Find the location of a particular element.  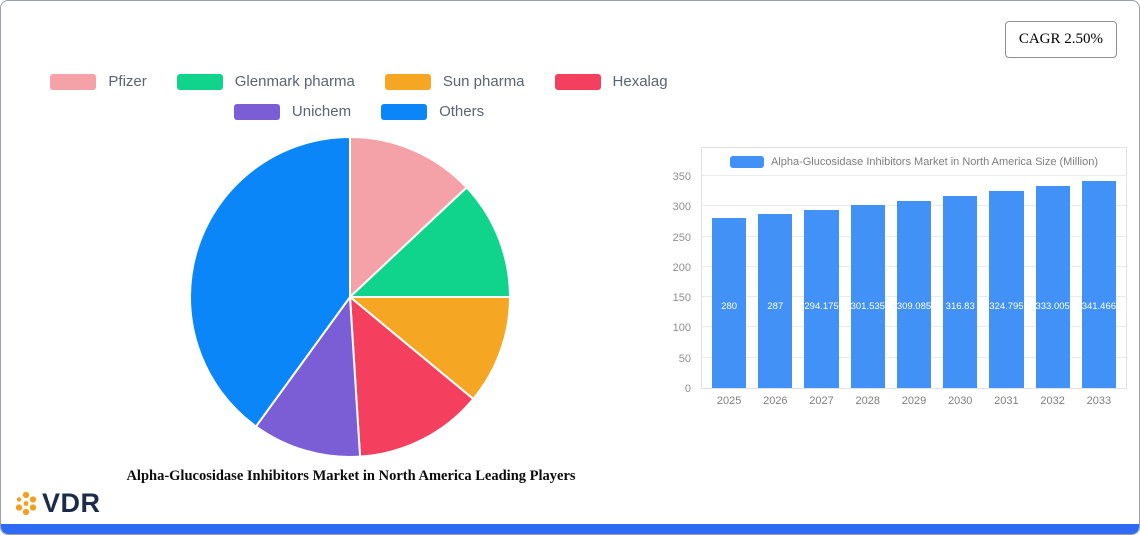

x-tick-label-2027: 2027 is located at coordinates (821, 401).